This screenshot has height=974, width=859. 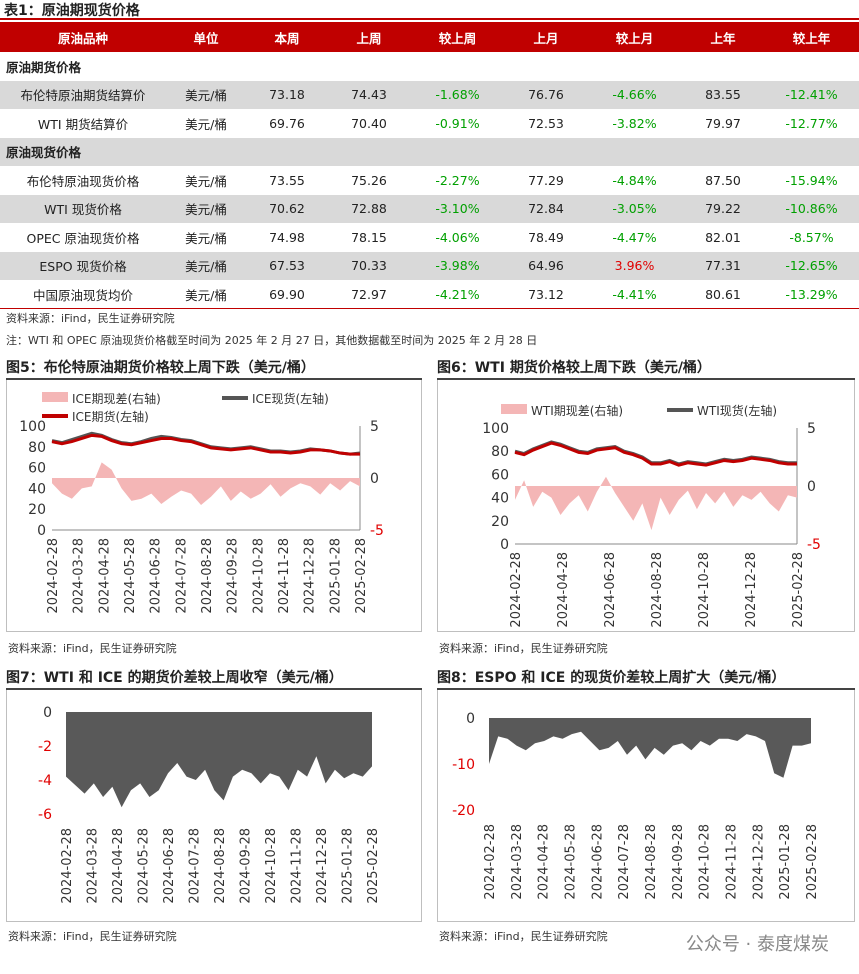 I want to click on section-row: 原油期货价格, so click(x=429, y=66).